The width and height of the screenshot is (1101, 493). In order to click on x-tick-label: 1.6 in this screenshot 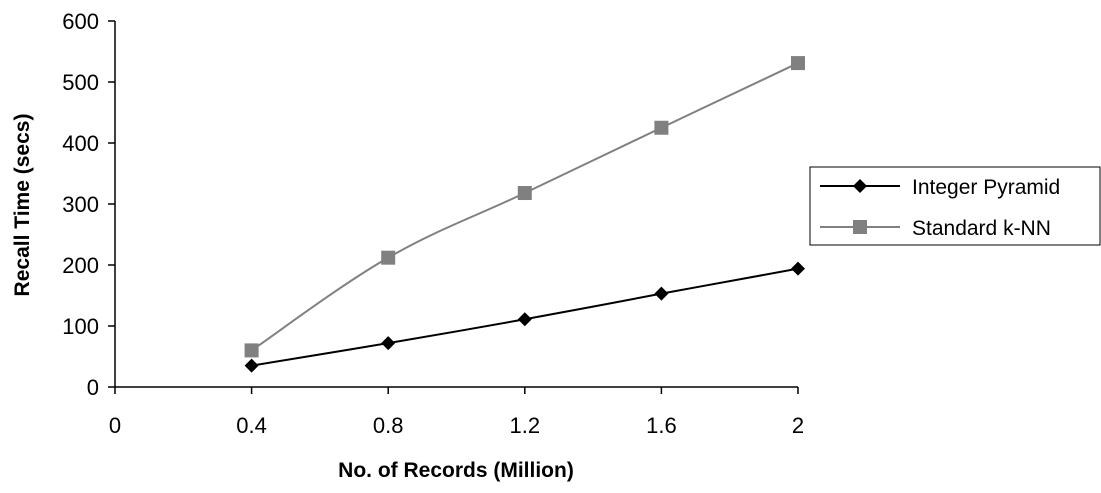, I will do `click(661, 425)`.